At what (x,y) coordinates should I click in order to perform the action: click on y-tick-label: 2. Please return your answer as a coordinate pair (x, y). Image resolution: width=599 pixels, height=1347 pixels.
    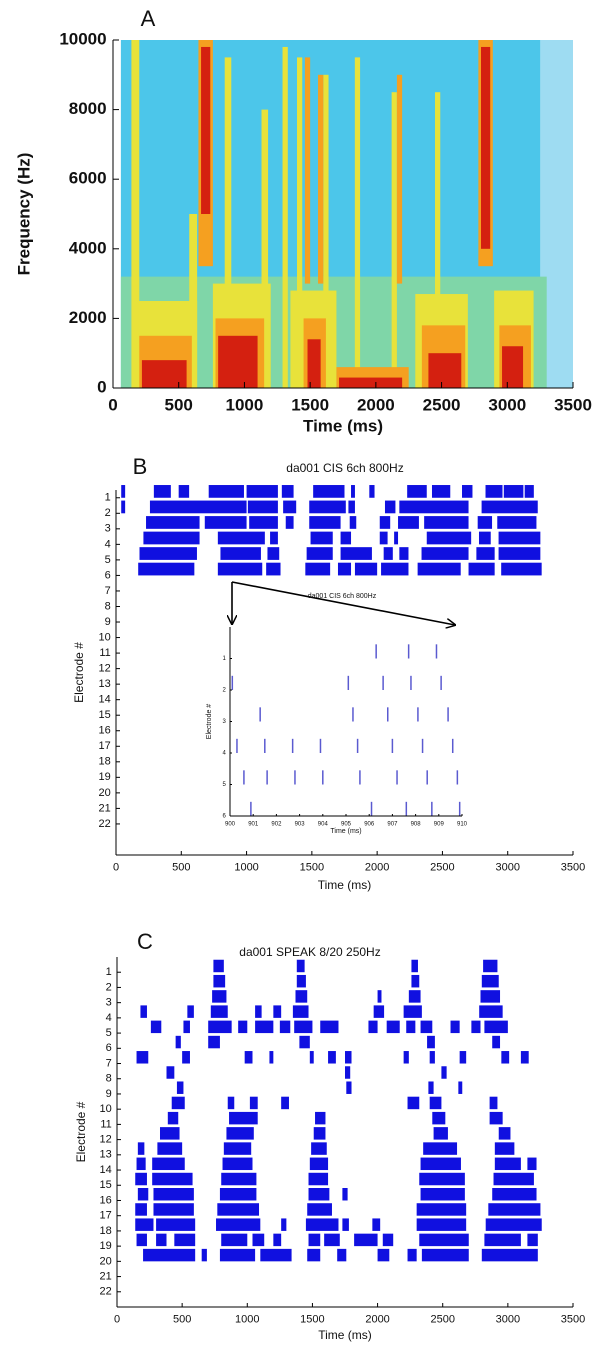
    Looking at the image, I should click on (109, 987).